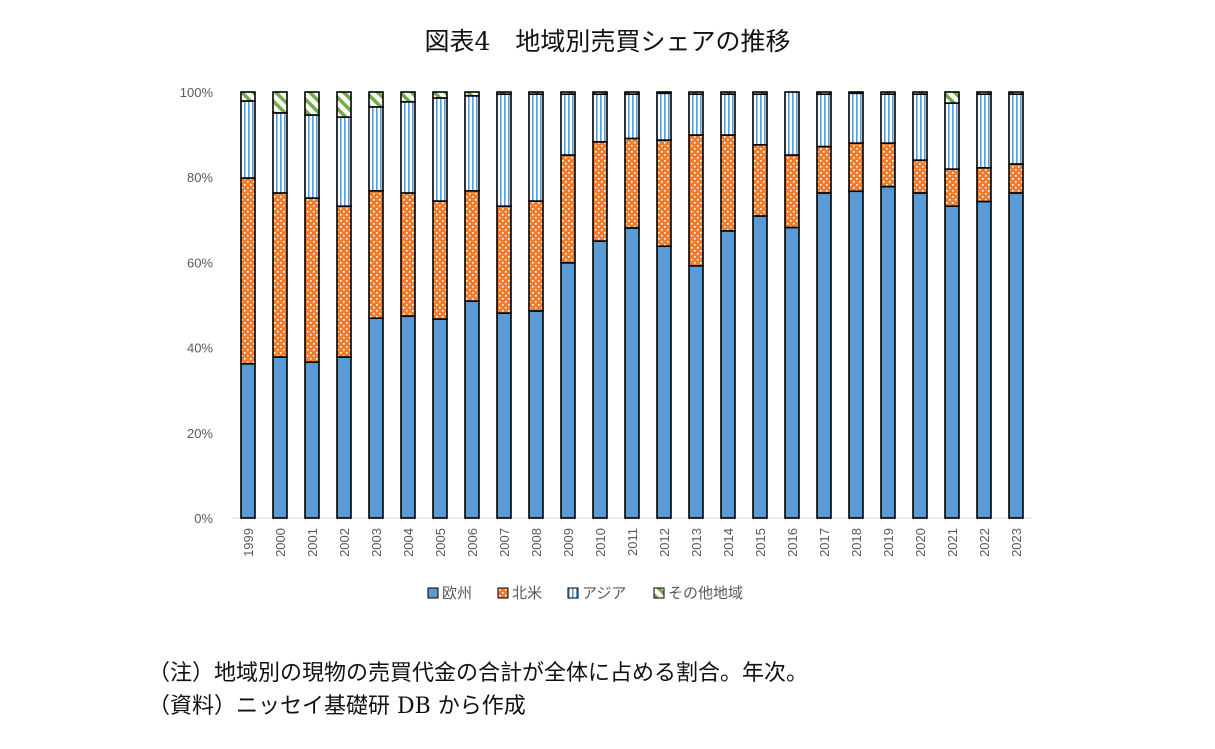 The height and width of the screenshot is (749, 1215). I want to click on x-tick-label: 2017, so click(824, 542).